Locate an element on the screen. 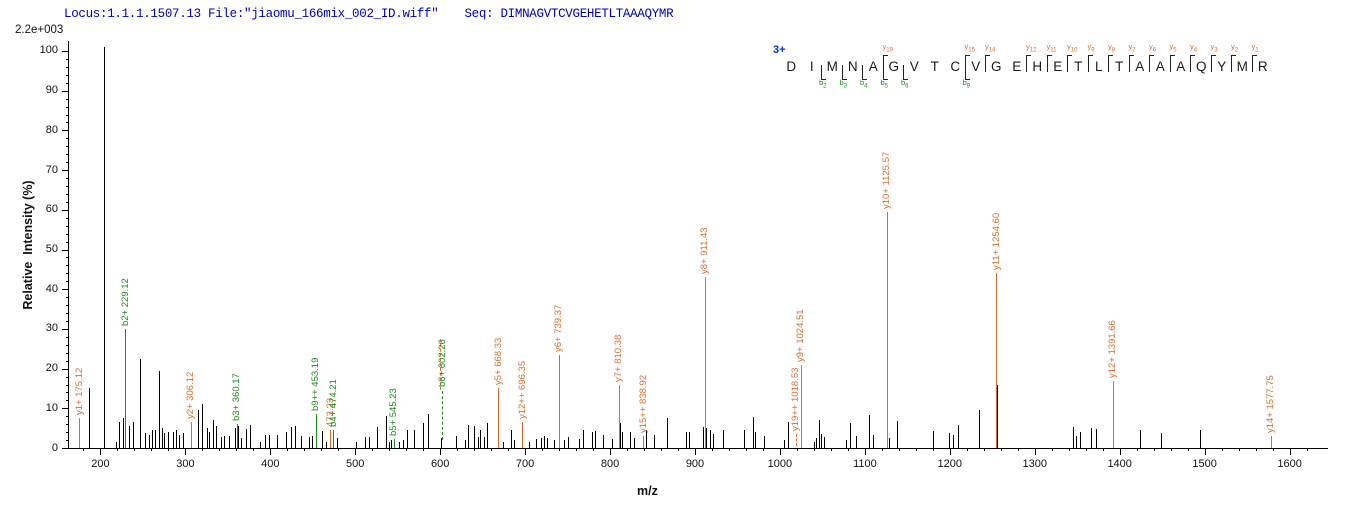  y-axis-tick-label: 40 is located at coordinates (51, 288).